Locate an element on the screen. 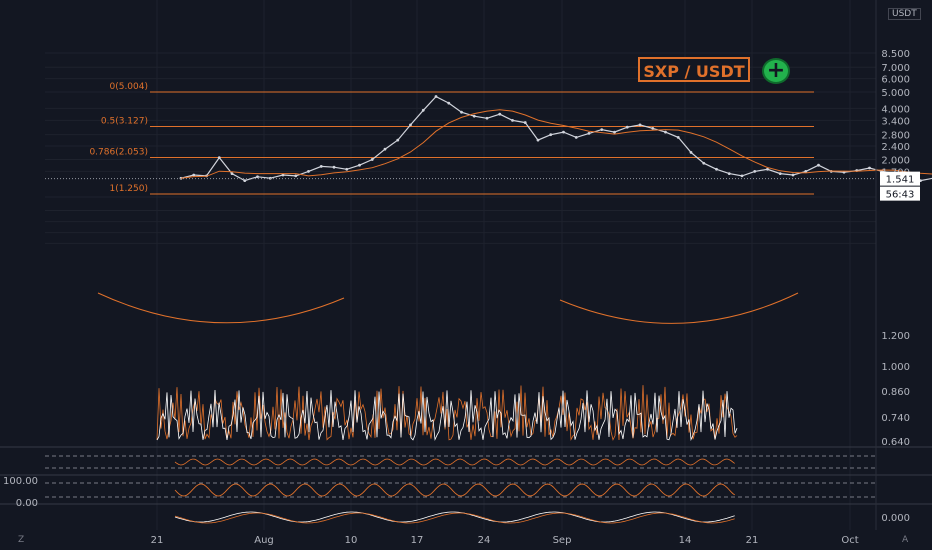  price-tick-label: 2.800 is located at coordinates (895, 136).